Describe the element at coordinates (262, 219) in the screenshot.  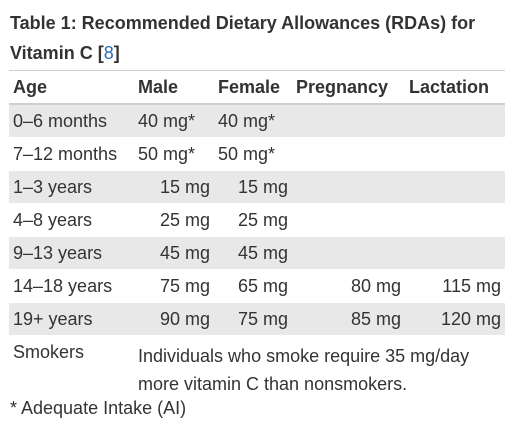
I see `cell-female: 25 mg` at that location.